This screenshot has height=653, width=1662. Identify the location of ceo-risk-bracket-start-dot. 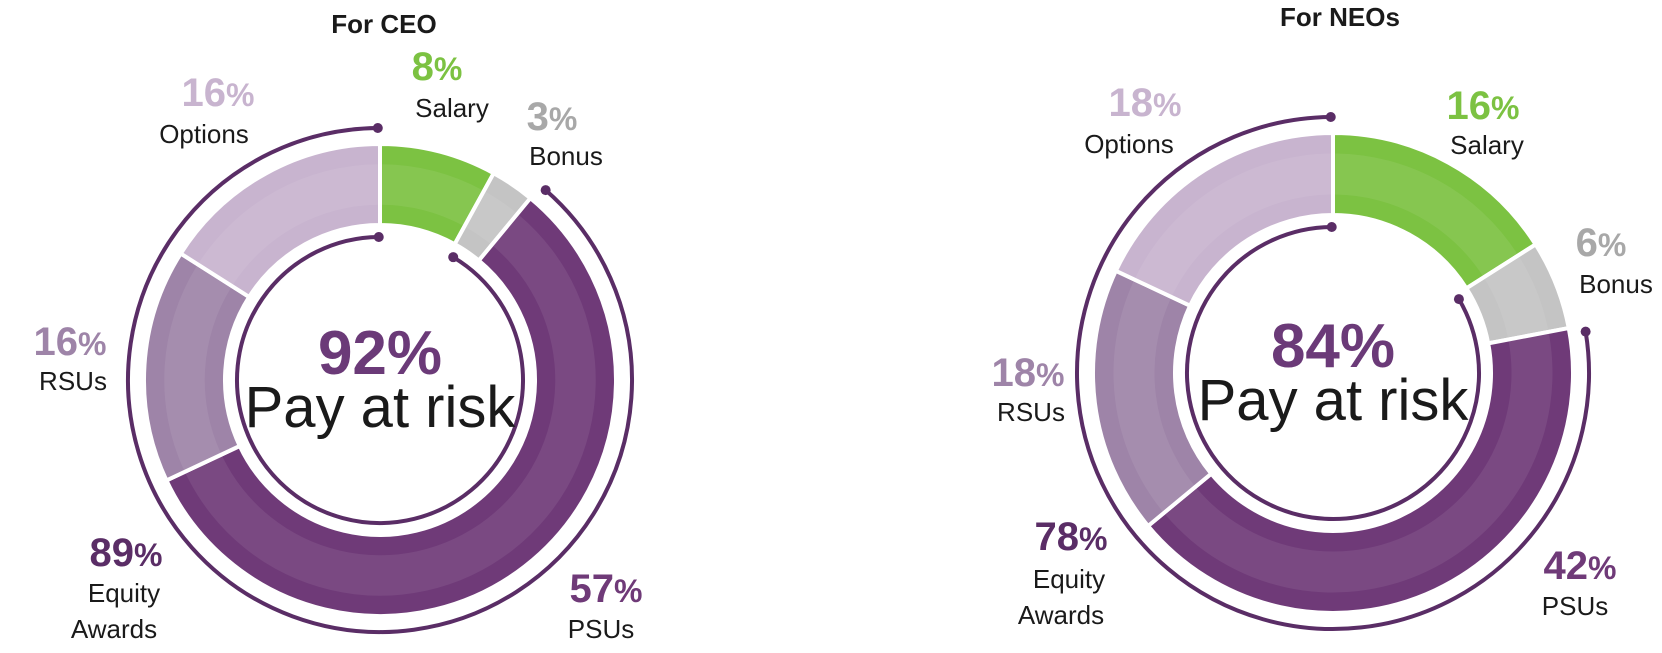
(453, 257).